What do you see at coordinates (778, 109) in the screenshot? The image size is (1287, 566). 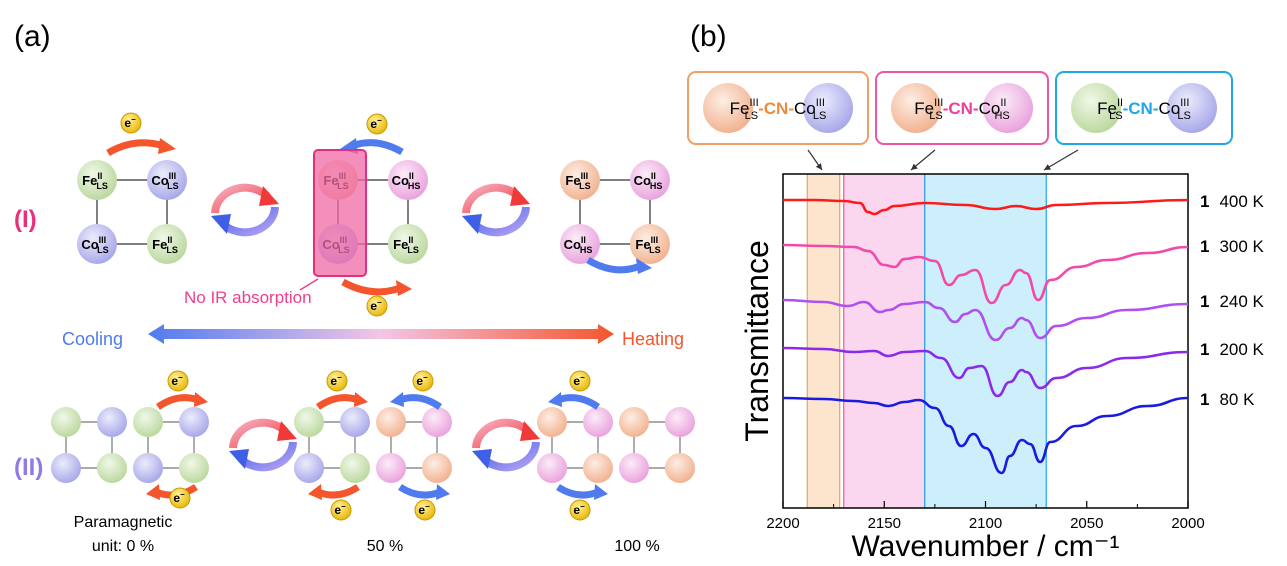 I see `bond-formula: FeIII LS-CN-CoIII LS` at bounding box center [778, 109].